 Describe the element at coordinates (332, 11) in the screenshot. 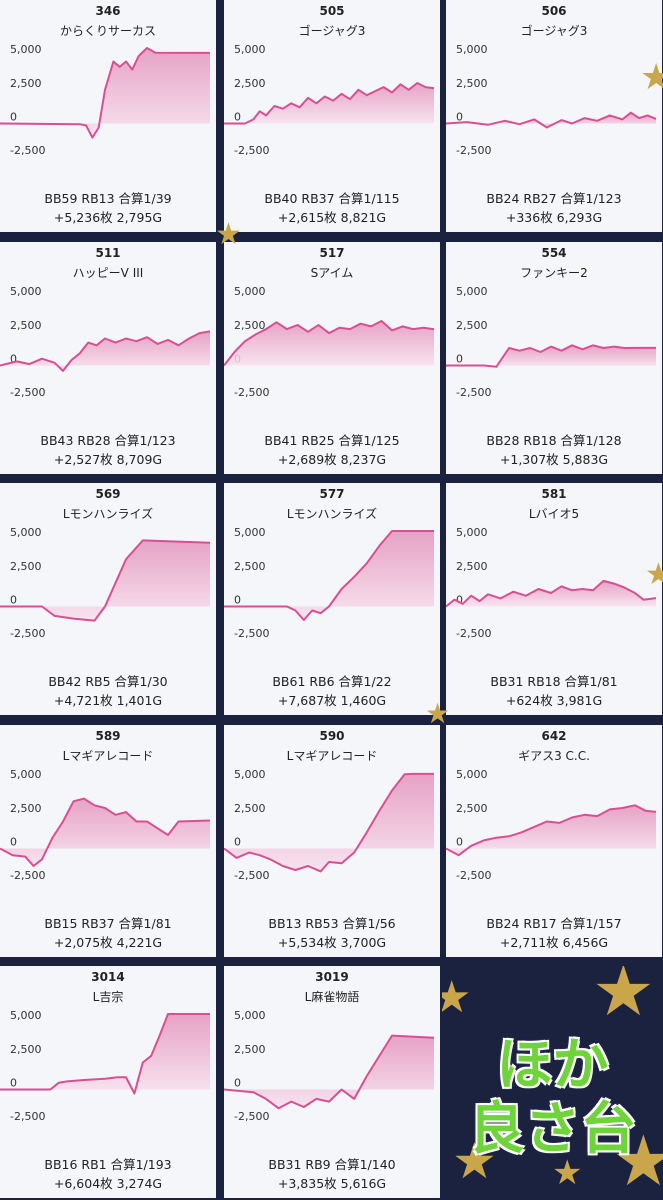

I see `machine-number: 505` at that location.